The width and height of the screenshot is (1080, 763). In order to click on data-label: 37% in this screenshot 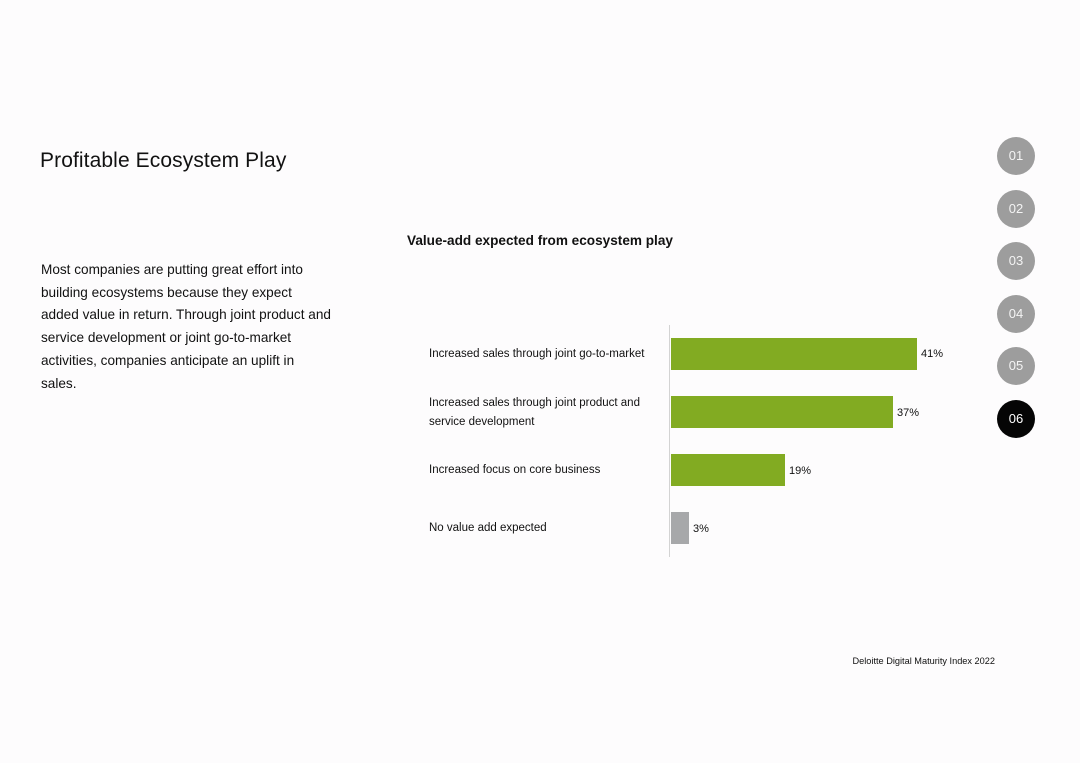, I will do `click(908, 413)`.